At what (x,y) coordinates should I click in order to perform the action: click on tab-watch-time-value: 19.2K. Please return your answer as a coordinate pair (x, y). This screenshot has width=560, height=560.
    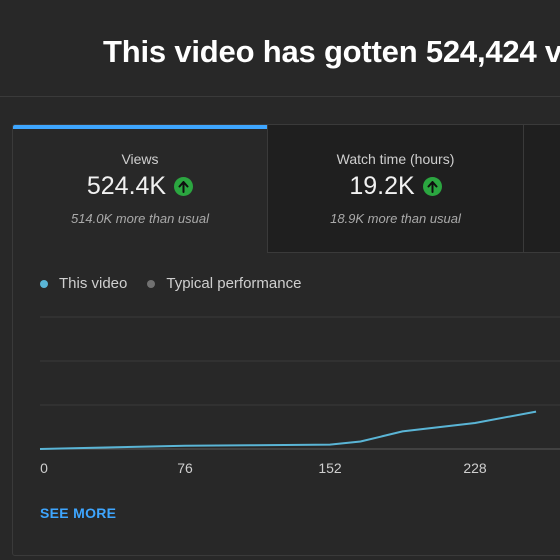
    Looking at the image, I should click on (382, 186).